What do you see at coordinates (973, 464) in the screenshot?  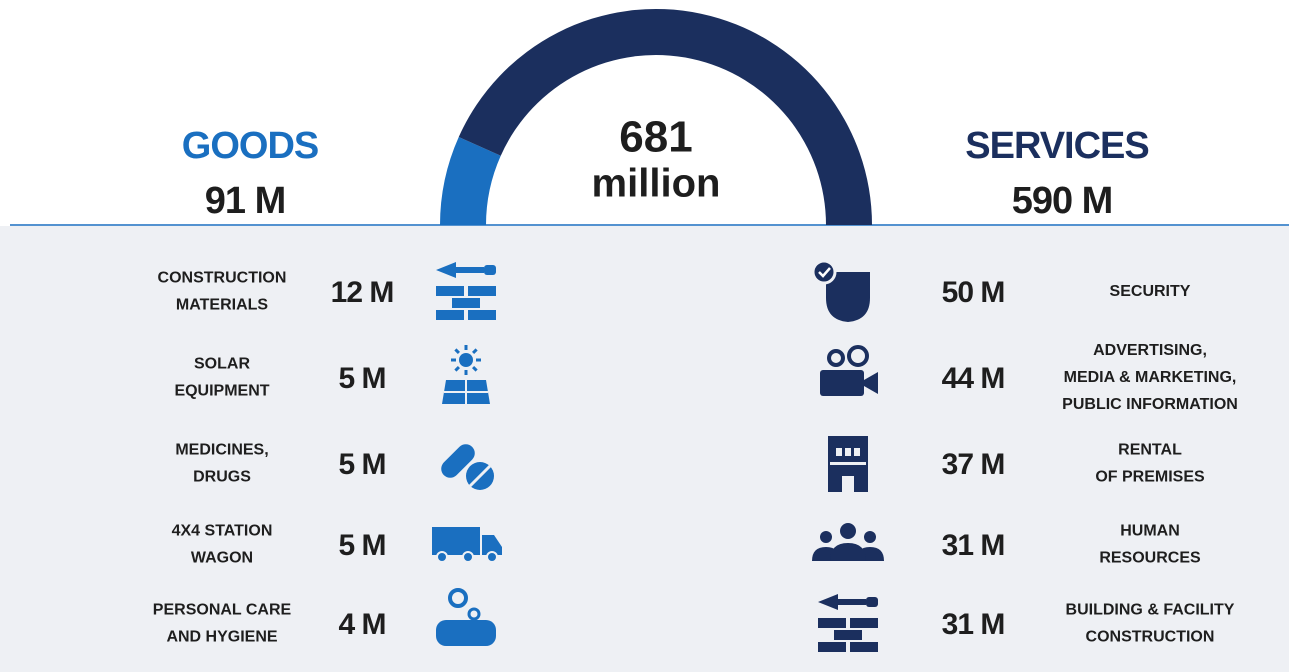 I see `item-value: 37 M` at bounding box center [973, 464].